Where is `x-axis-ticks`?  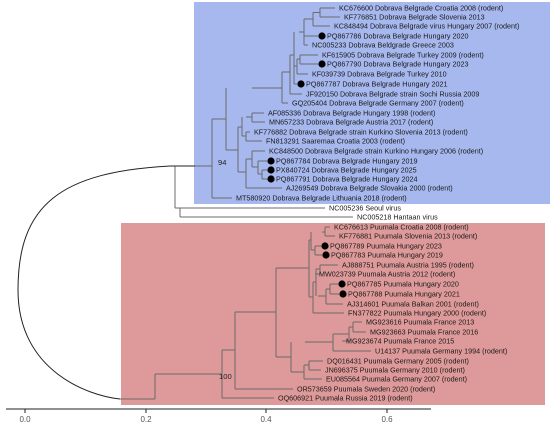
x-axis-ticks is located at coordinates (206, 411).